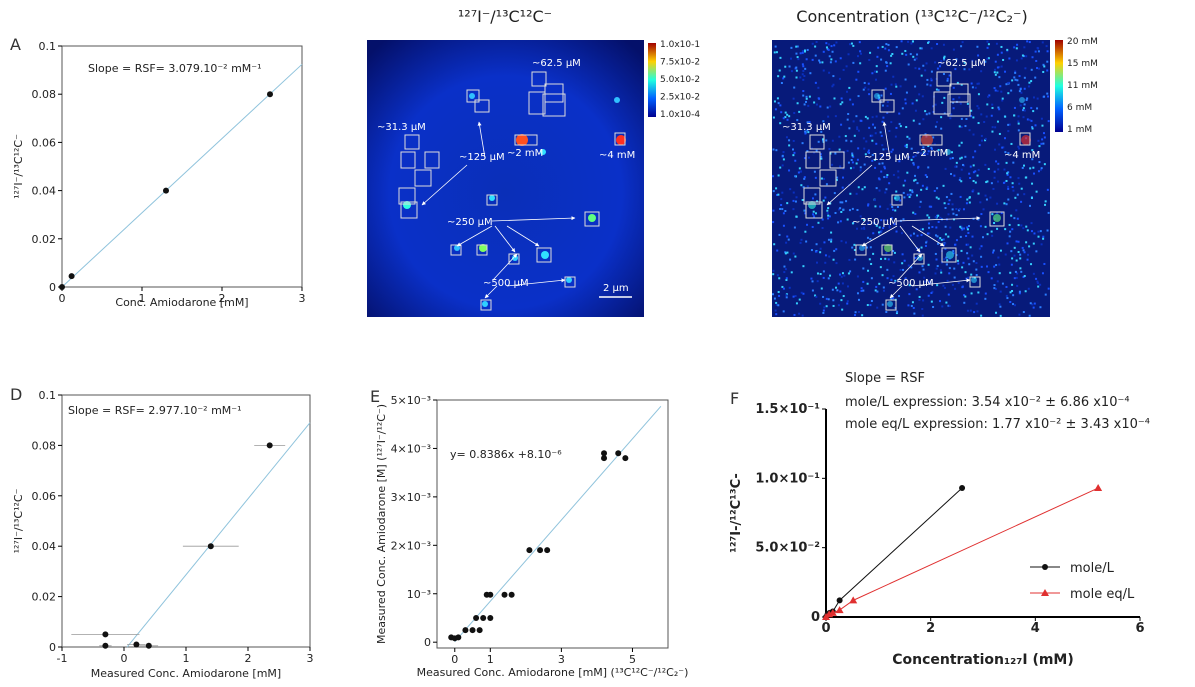 The width and height of the screenshot is (1195, 687). Describe the element at coordinates (561, 659) in the screenshot. I see `x-tick-label: 3` at that location.